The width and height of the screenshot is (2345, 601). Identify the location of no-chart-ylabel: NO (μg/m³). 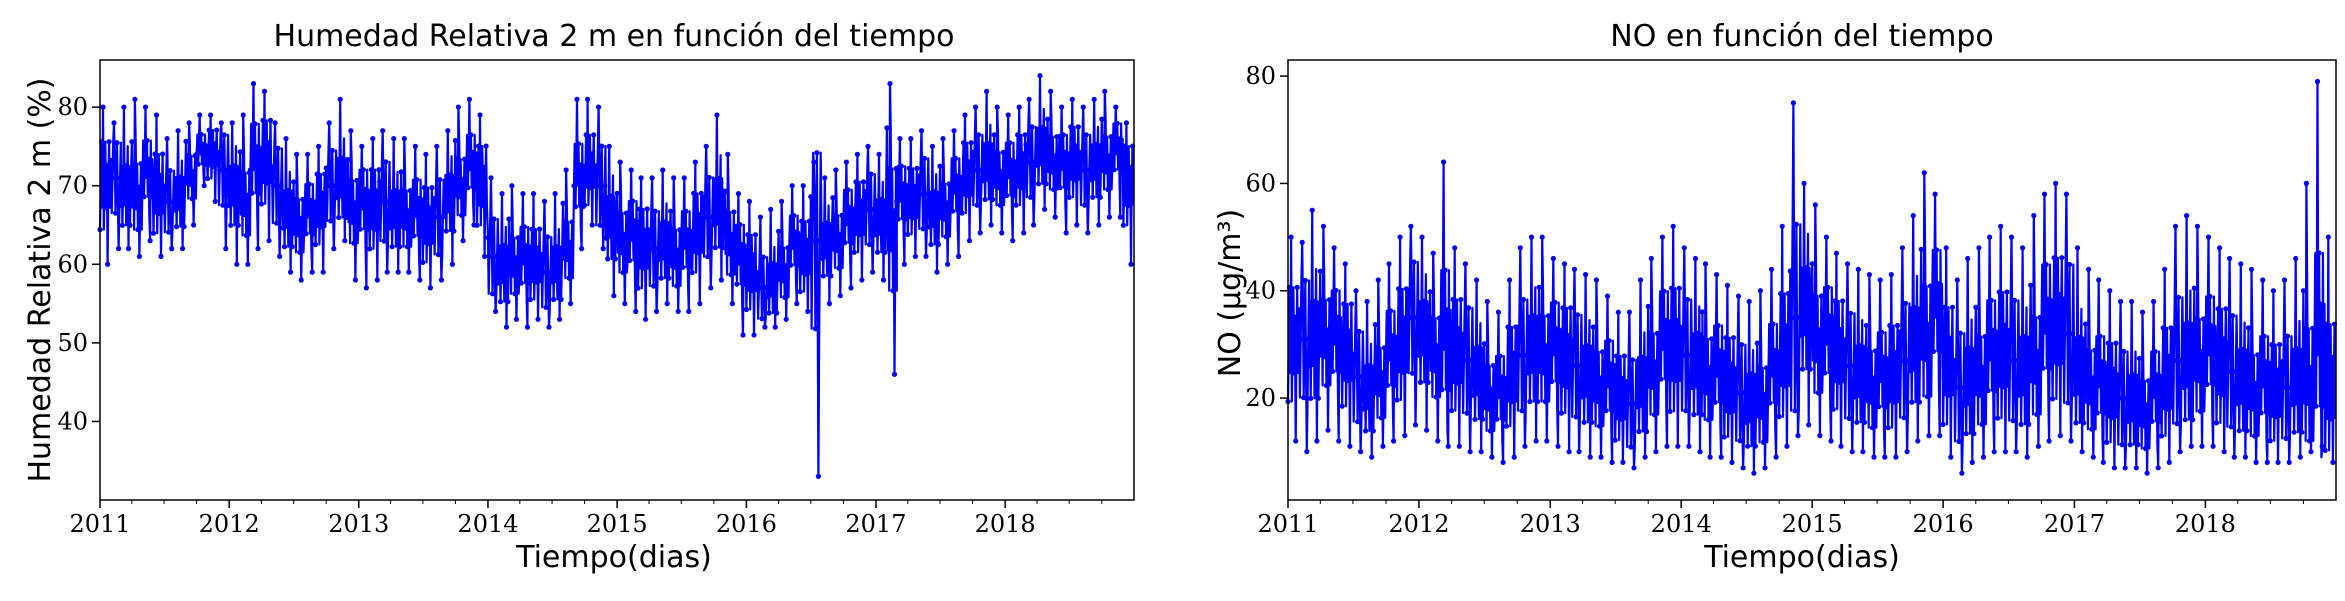
(1230, 293).